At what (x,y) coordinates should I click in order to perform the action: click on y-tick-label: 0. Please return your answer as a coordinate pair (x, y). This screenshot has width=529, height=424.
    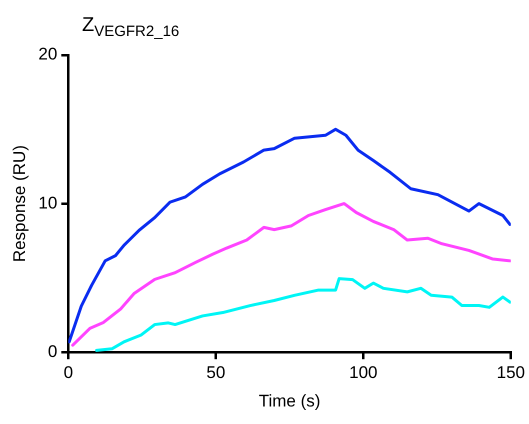
    Looking at the image, I should click on (53, 351).